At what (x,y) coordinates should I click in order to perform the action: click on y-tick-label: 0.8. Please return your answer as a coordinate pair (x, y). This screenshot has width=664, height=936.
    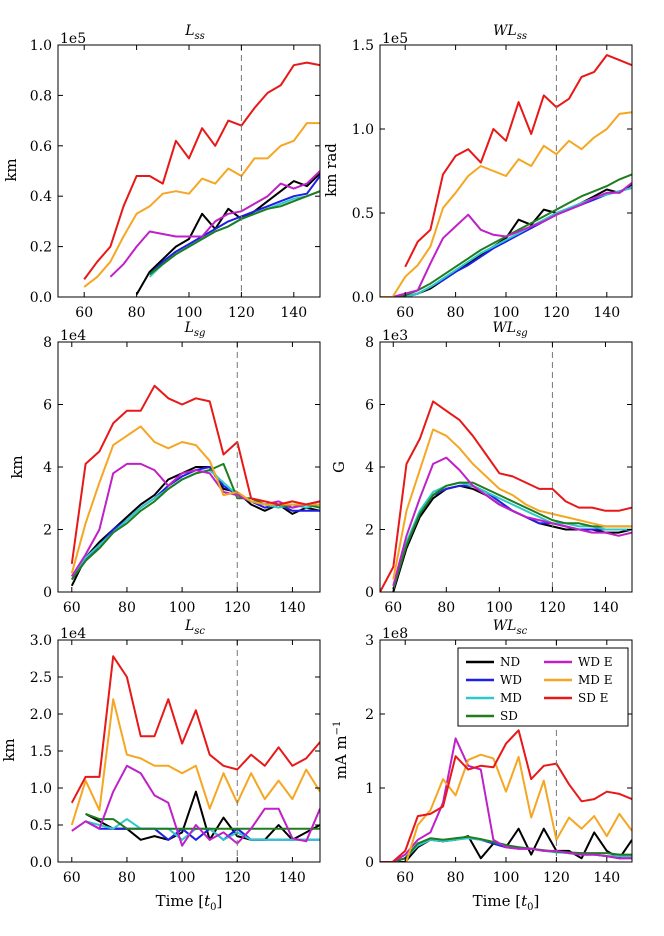
    Looking at the image, I should click on (41, 96).